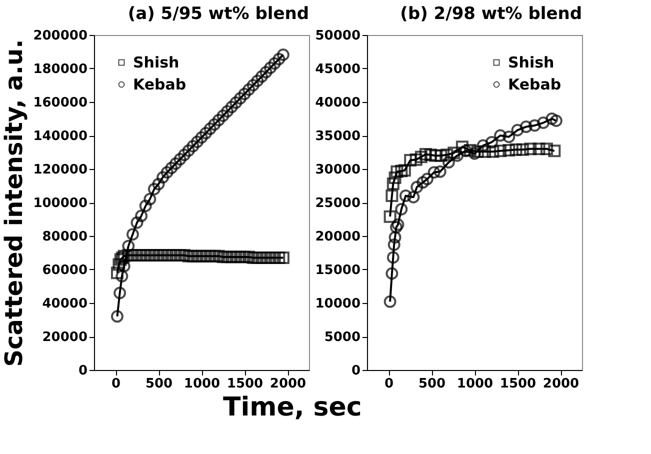 The width and height of the screenshot is (651, 454). I want to click on y-tick-label: 35000, so click(337, 136).